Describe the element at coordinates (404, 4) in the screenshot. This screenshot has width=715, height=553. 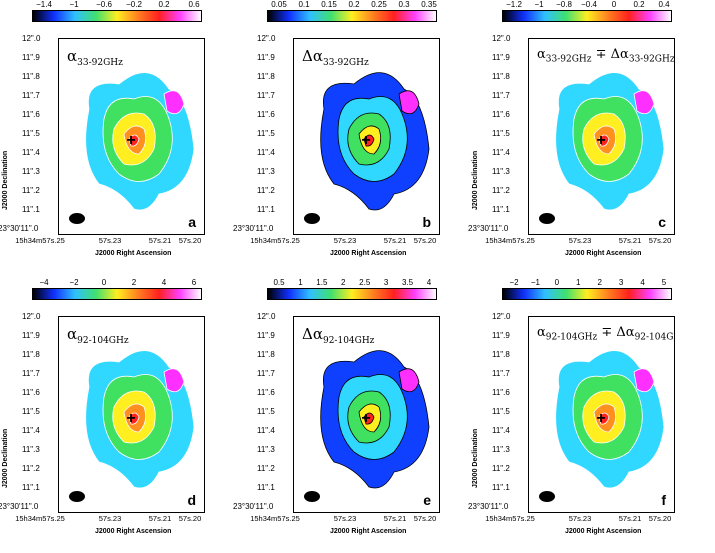
I see `colorbar-tick-label: 0.3` at that location.